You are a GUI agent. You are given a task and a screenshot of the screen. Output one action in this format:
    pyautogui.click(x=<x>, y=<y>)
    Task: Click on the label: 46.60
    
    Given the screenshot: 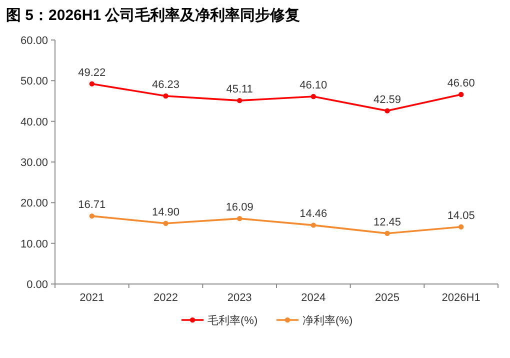 What is the action you would take?
    pyautogui.click(x=461, y=84)
    